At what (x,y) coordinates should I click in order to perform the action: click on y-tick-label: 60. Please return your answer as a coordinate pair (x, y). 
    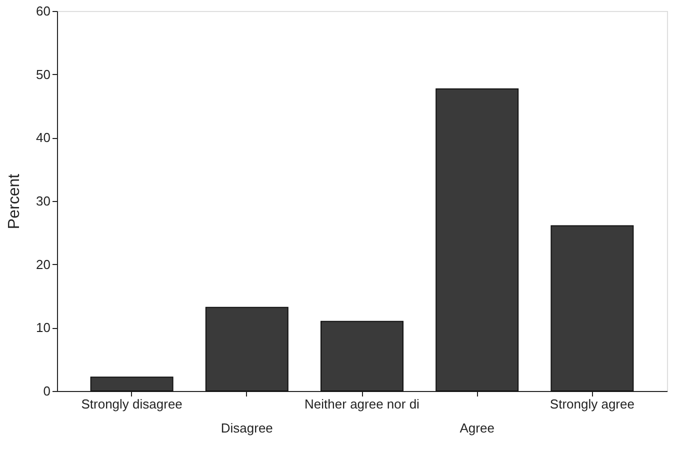
    Looking at the image, I should click on (43, 11).